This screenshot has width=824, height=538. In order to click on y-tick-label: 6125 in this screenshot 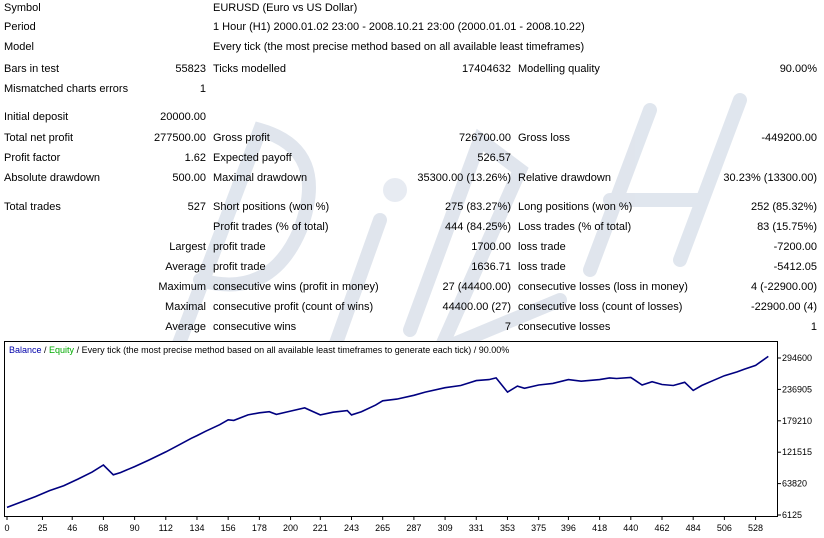, I will do `click(792, 515)`.